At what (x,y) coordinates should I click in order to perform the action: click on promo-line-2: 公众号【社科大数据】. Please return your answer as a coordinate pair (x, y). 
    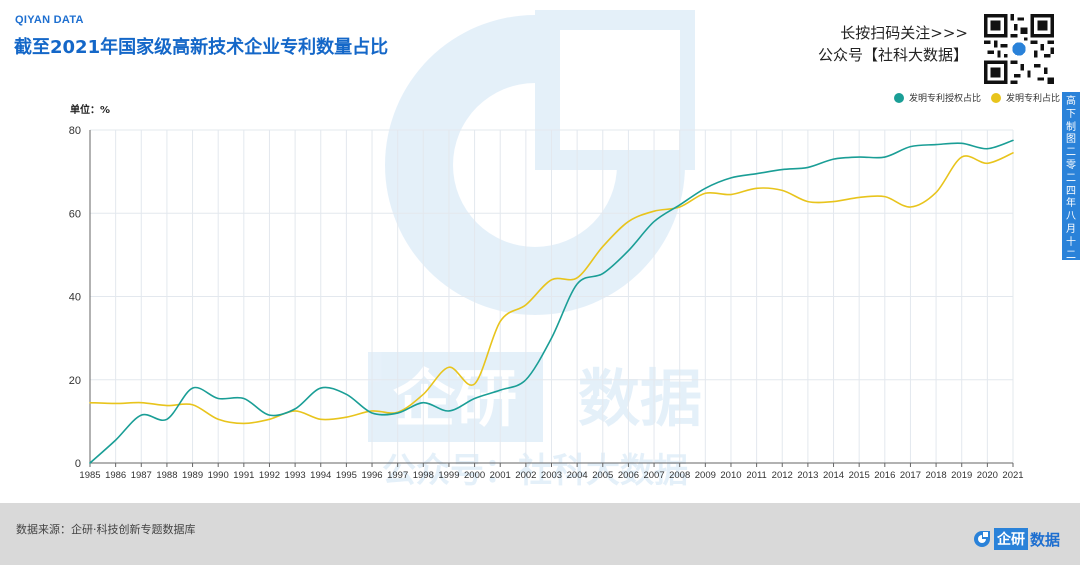
    Looking at the image, I should click on (892, 55).